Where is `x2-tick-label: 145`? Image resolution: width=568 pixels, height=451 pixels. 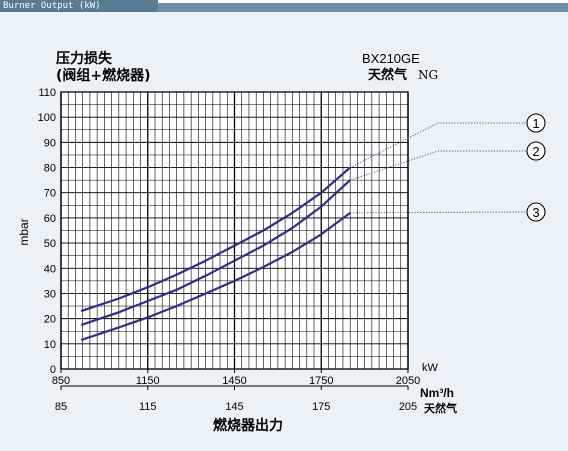 x2-tick-label: 145 is located at coordinates (234, 407).